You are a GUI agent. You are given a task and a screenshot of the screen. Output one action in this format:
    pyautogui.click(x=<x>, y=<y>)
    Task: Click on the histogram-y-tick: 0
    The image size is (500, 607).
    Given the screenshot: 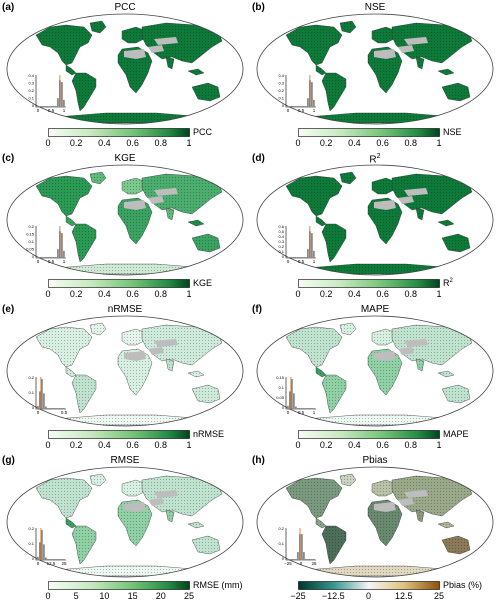 What is the action you would take?
    pyautogui.click(x=33, y=558)
    